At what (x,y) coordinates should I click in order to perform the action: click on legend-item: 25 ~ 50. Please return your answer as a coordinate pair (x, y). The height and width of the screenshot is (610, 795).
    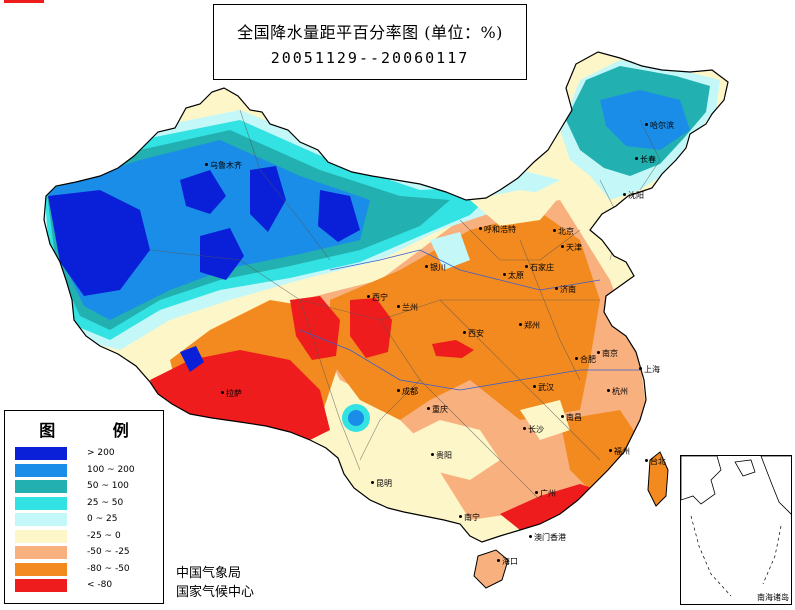
    Looking at the image, I should click on (87, 503).